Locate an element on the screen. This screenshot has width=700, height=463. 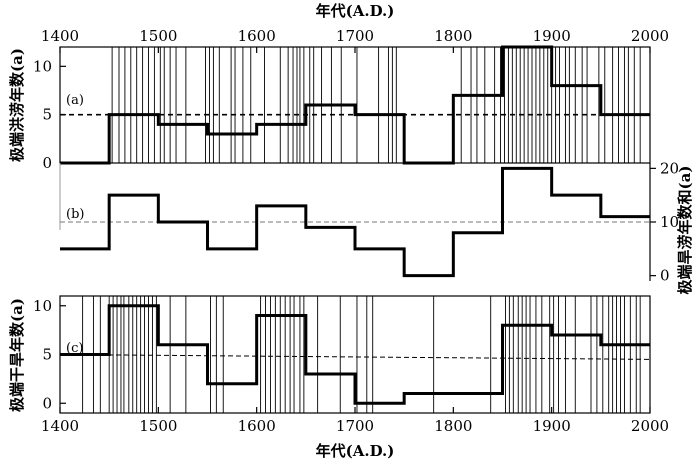
panel-c-mean-line is located at coordinates (355, 357).